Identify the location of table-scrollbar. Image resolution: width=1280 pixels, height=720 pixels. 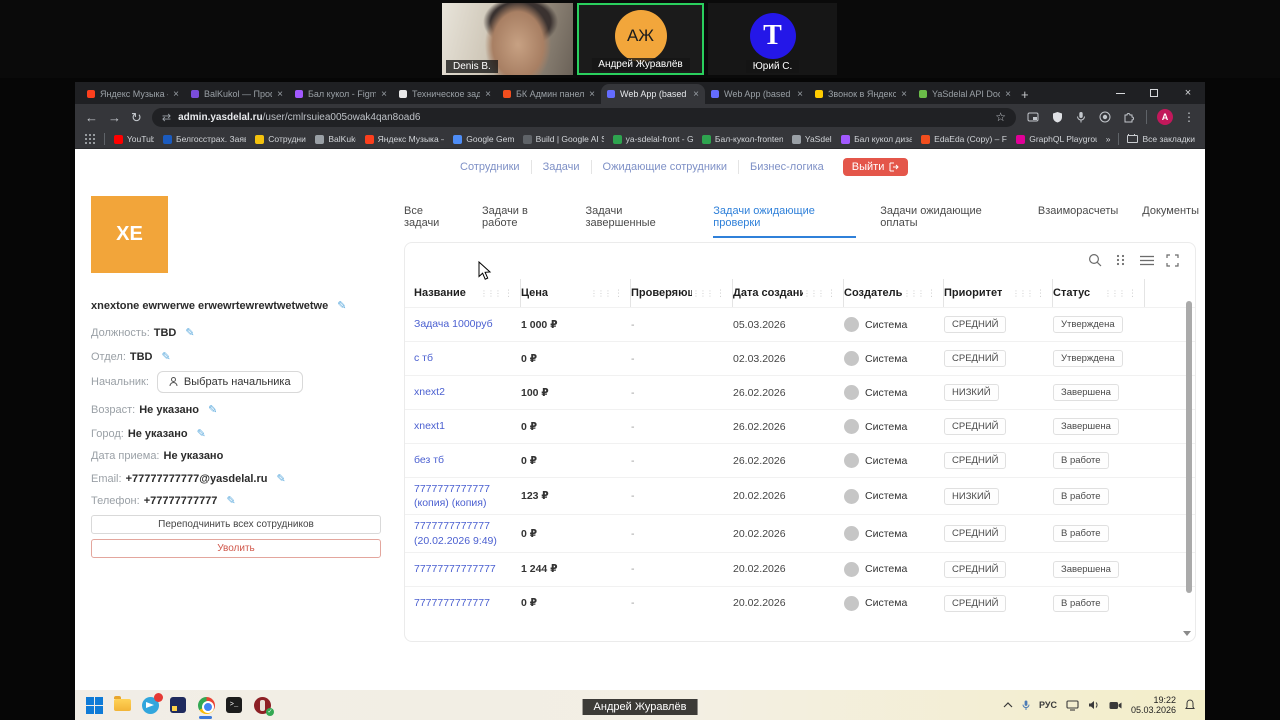
(1189, 447).